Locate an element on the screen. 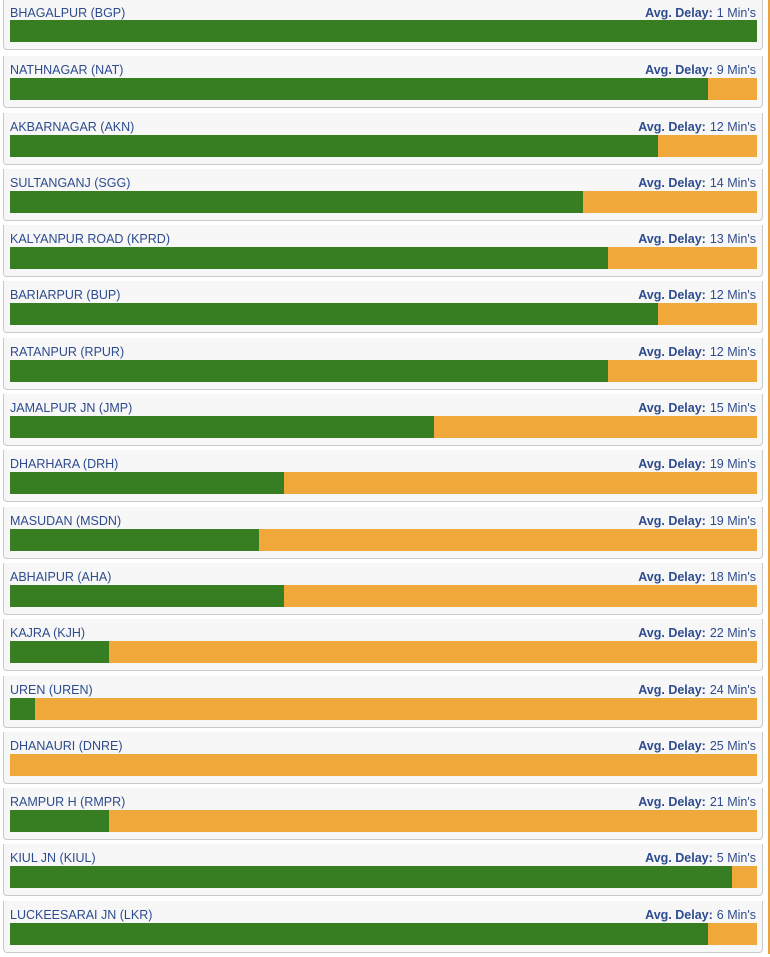 The image size is (770, 957). station-header: DHANAURI (DNRE) Avg. Delay: 25 Min's is located at coordinates (383, 746).